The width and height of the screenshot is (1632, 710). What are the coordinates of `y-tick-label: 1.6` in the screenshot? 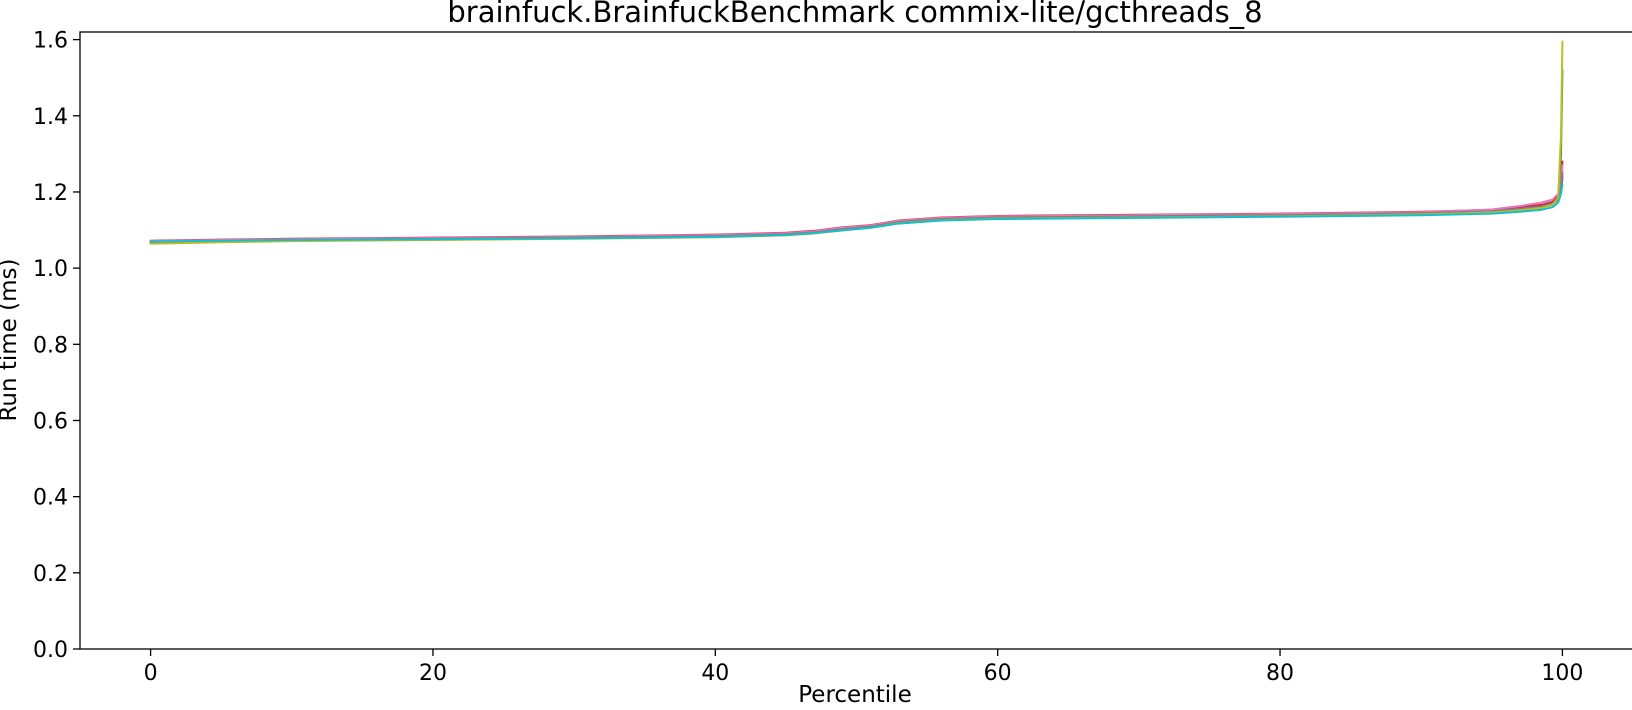 It's located at (50, 41).